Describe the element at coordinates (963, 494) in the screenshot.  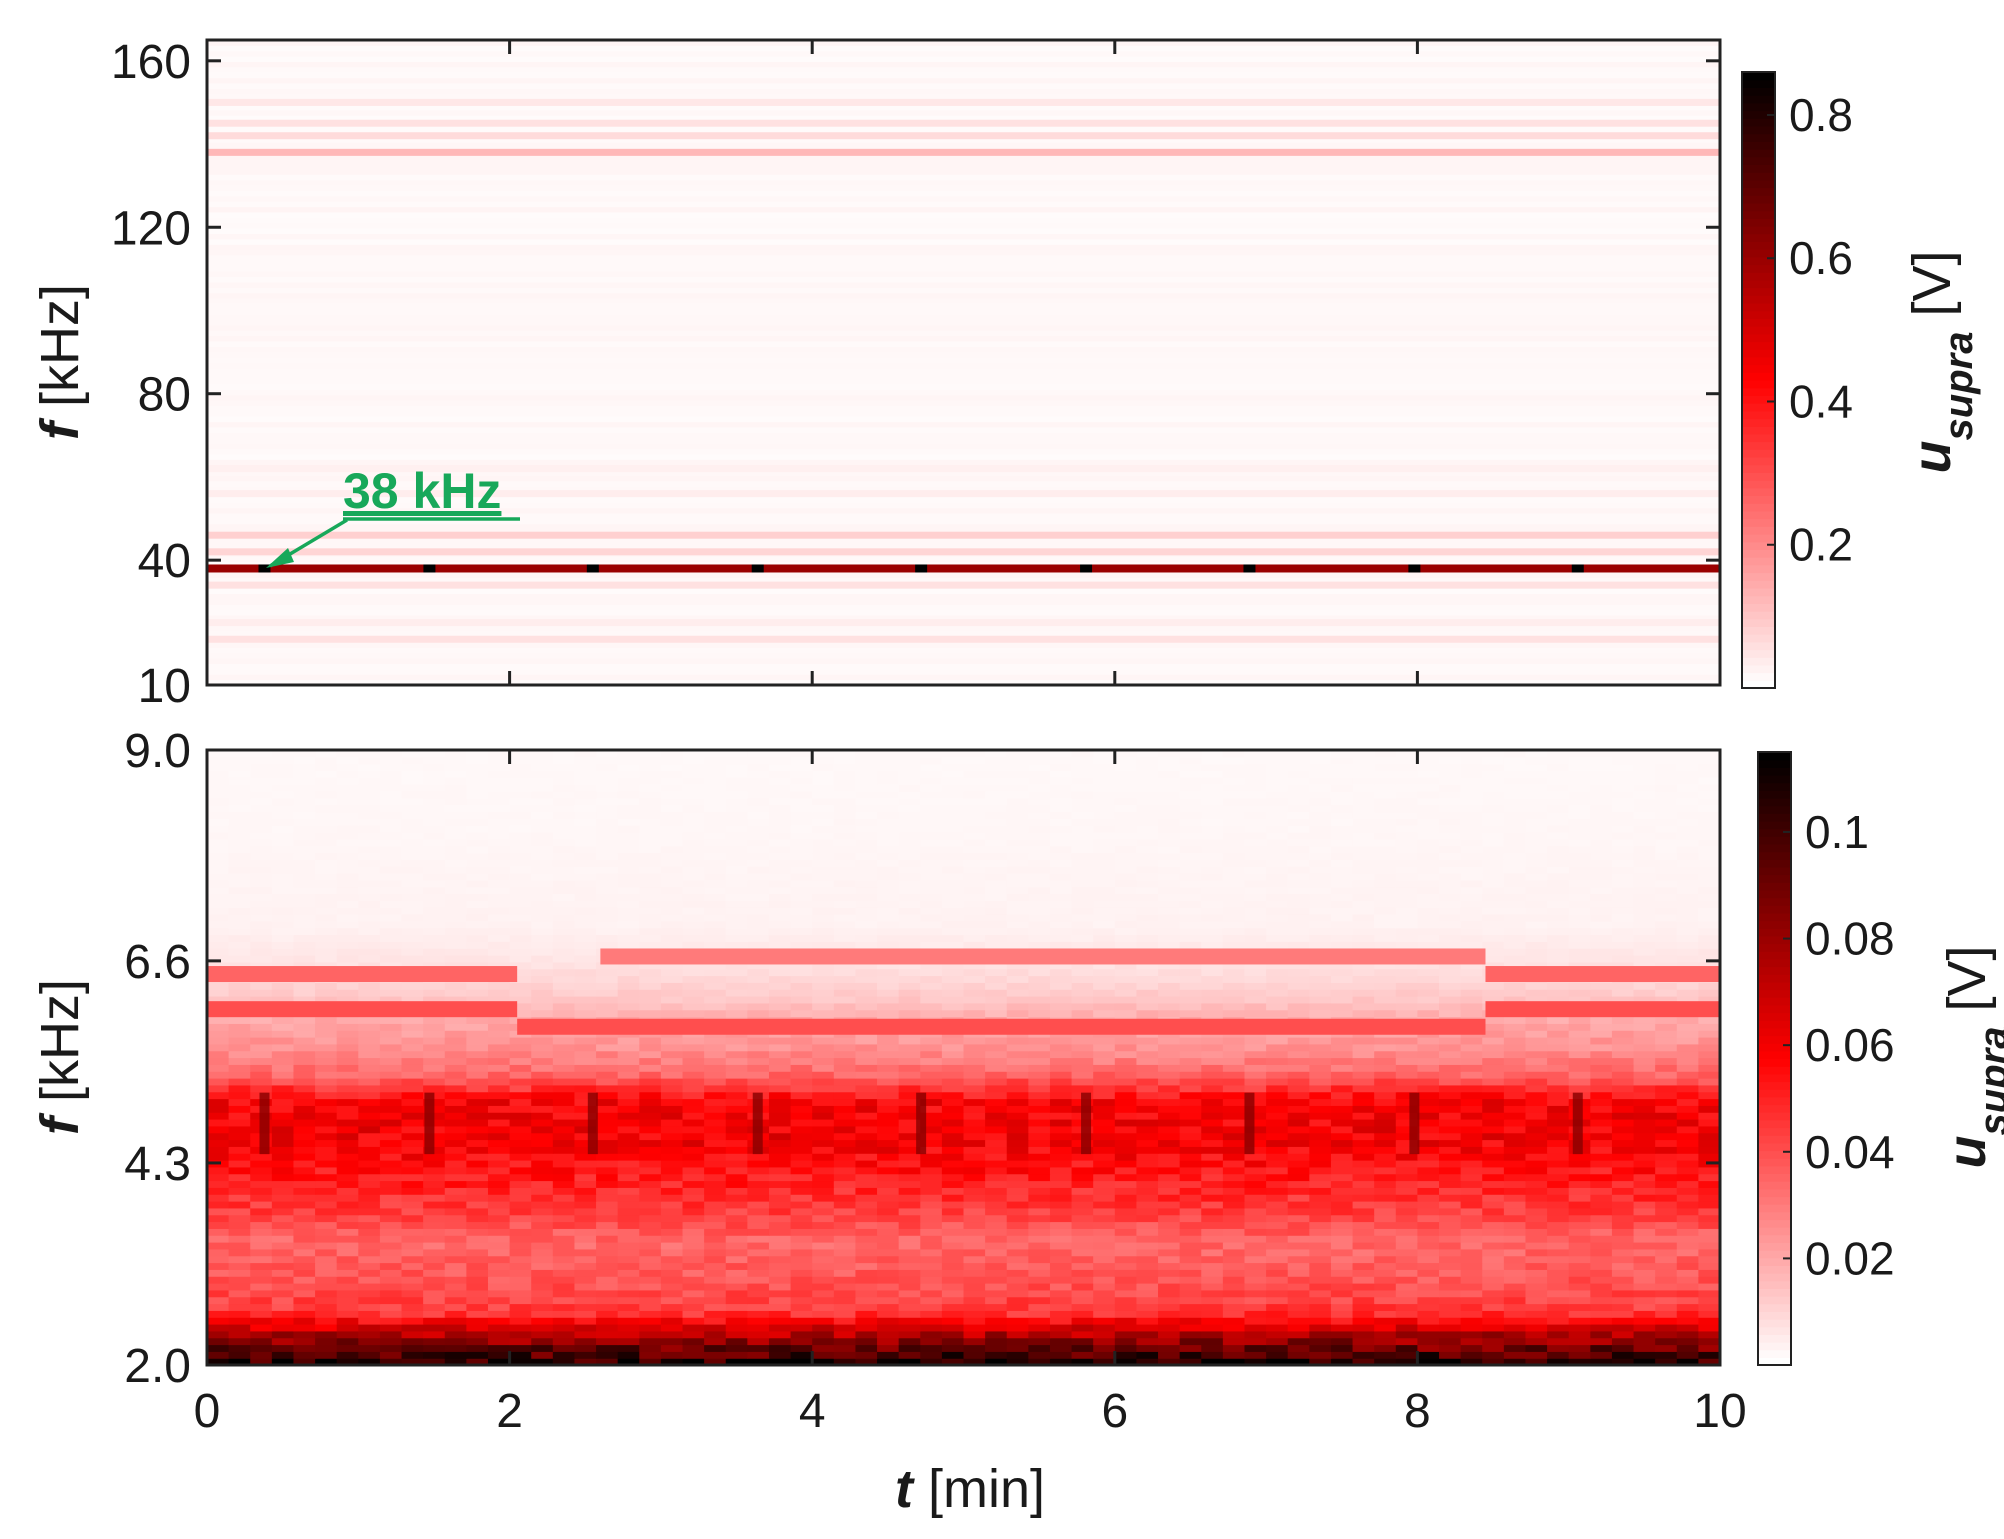
I see `top-band-56khz` at that location.